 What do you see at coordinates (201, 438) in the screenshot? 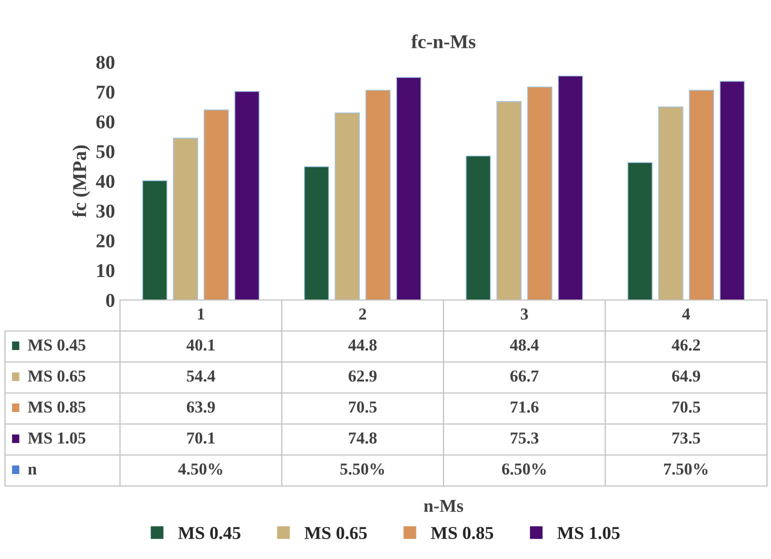
I see `data-label: 70.1` at bounding box center [201, 438].